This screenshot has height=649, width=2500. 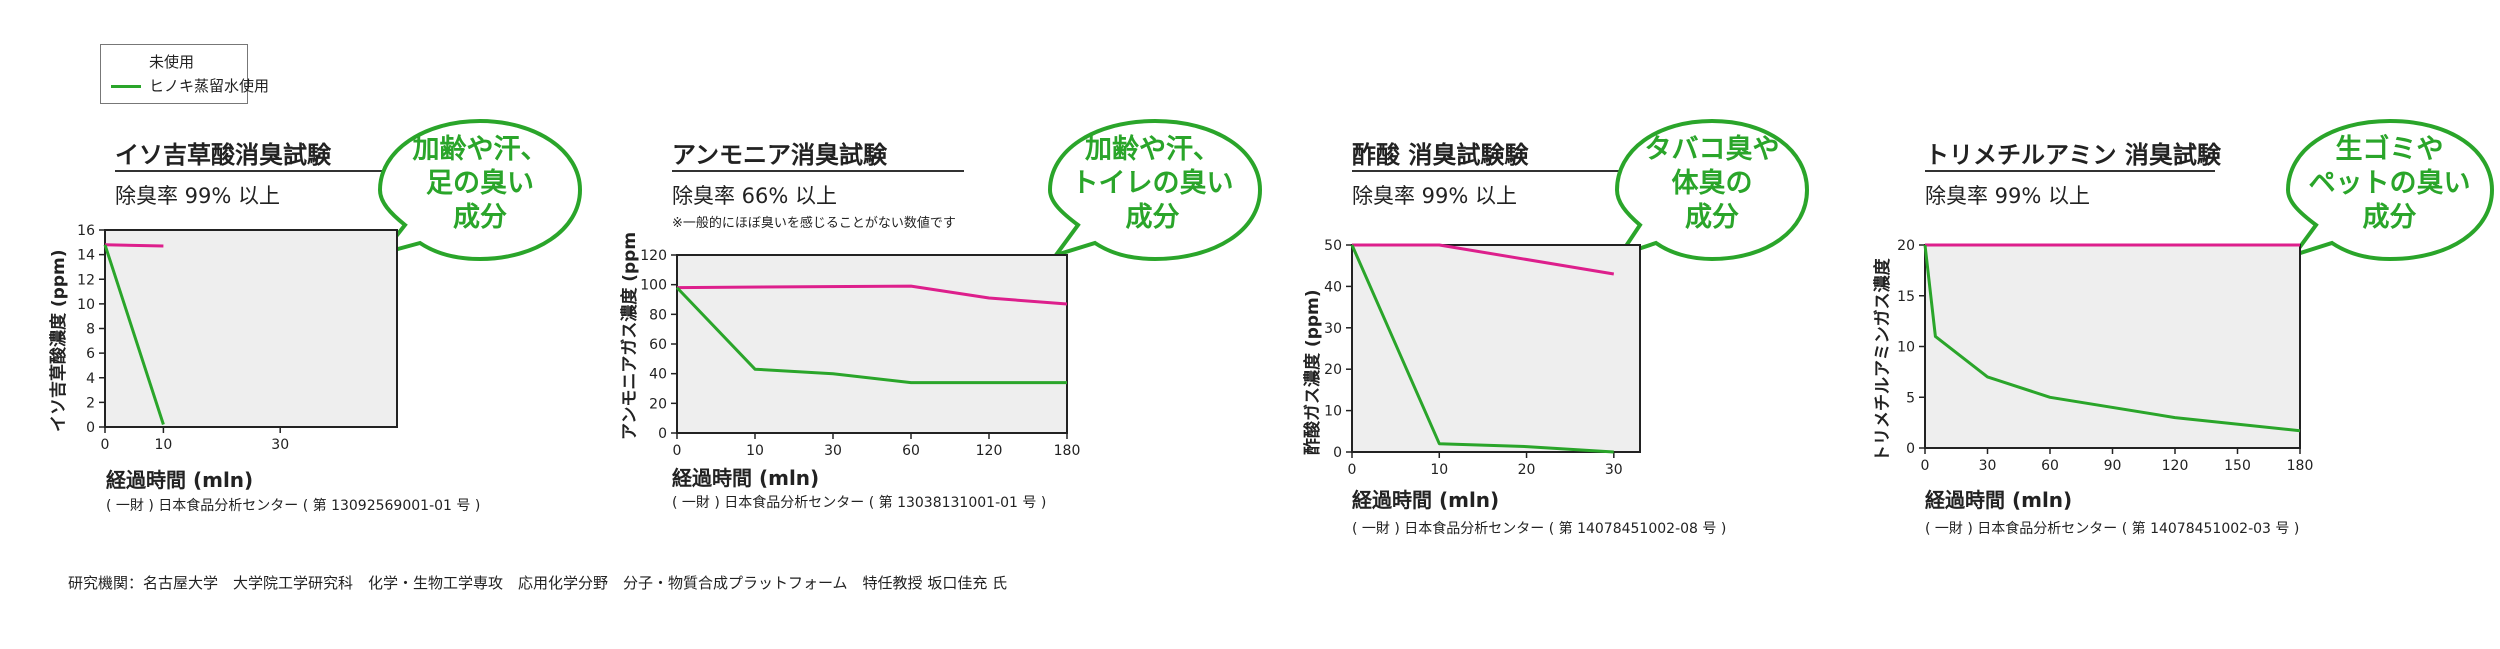 What do you see at coordinates (1906, 297) in the screenshot?
I see `y-tick-label: 15` at bounding box center [1906, 297].